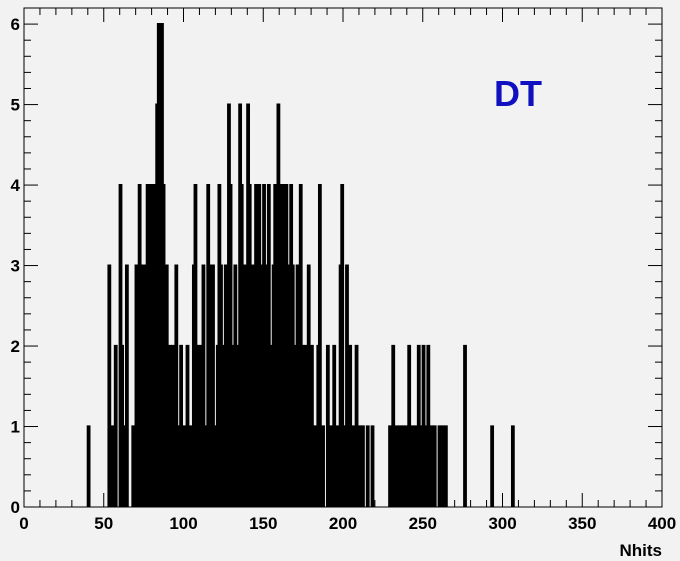 This screenshot has width=680, height=561. I want to click on detector-label: DT, so click(518, 93).